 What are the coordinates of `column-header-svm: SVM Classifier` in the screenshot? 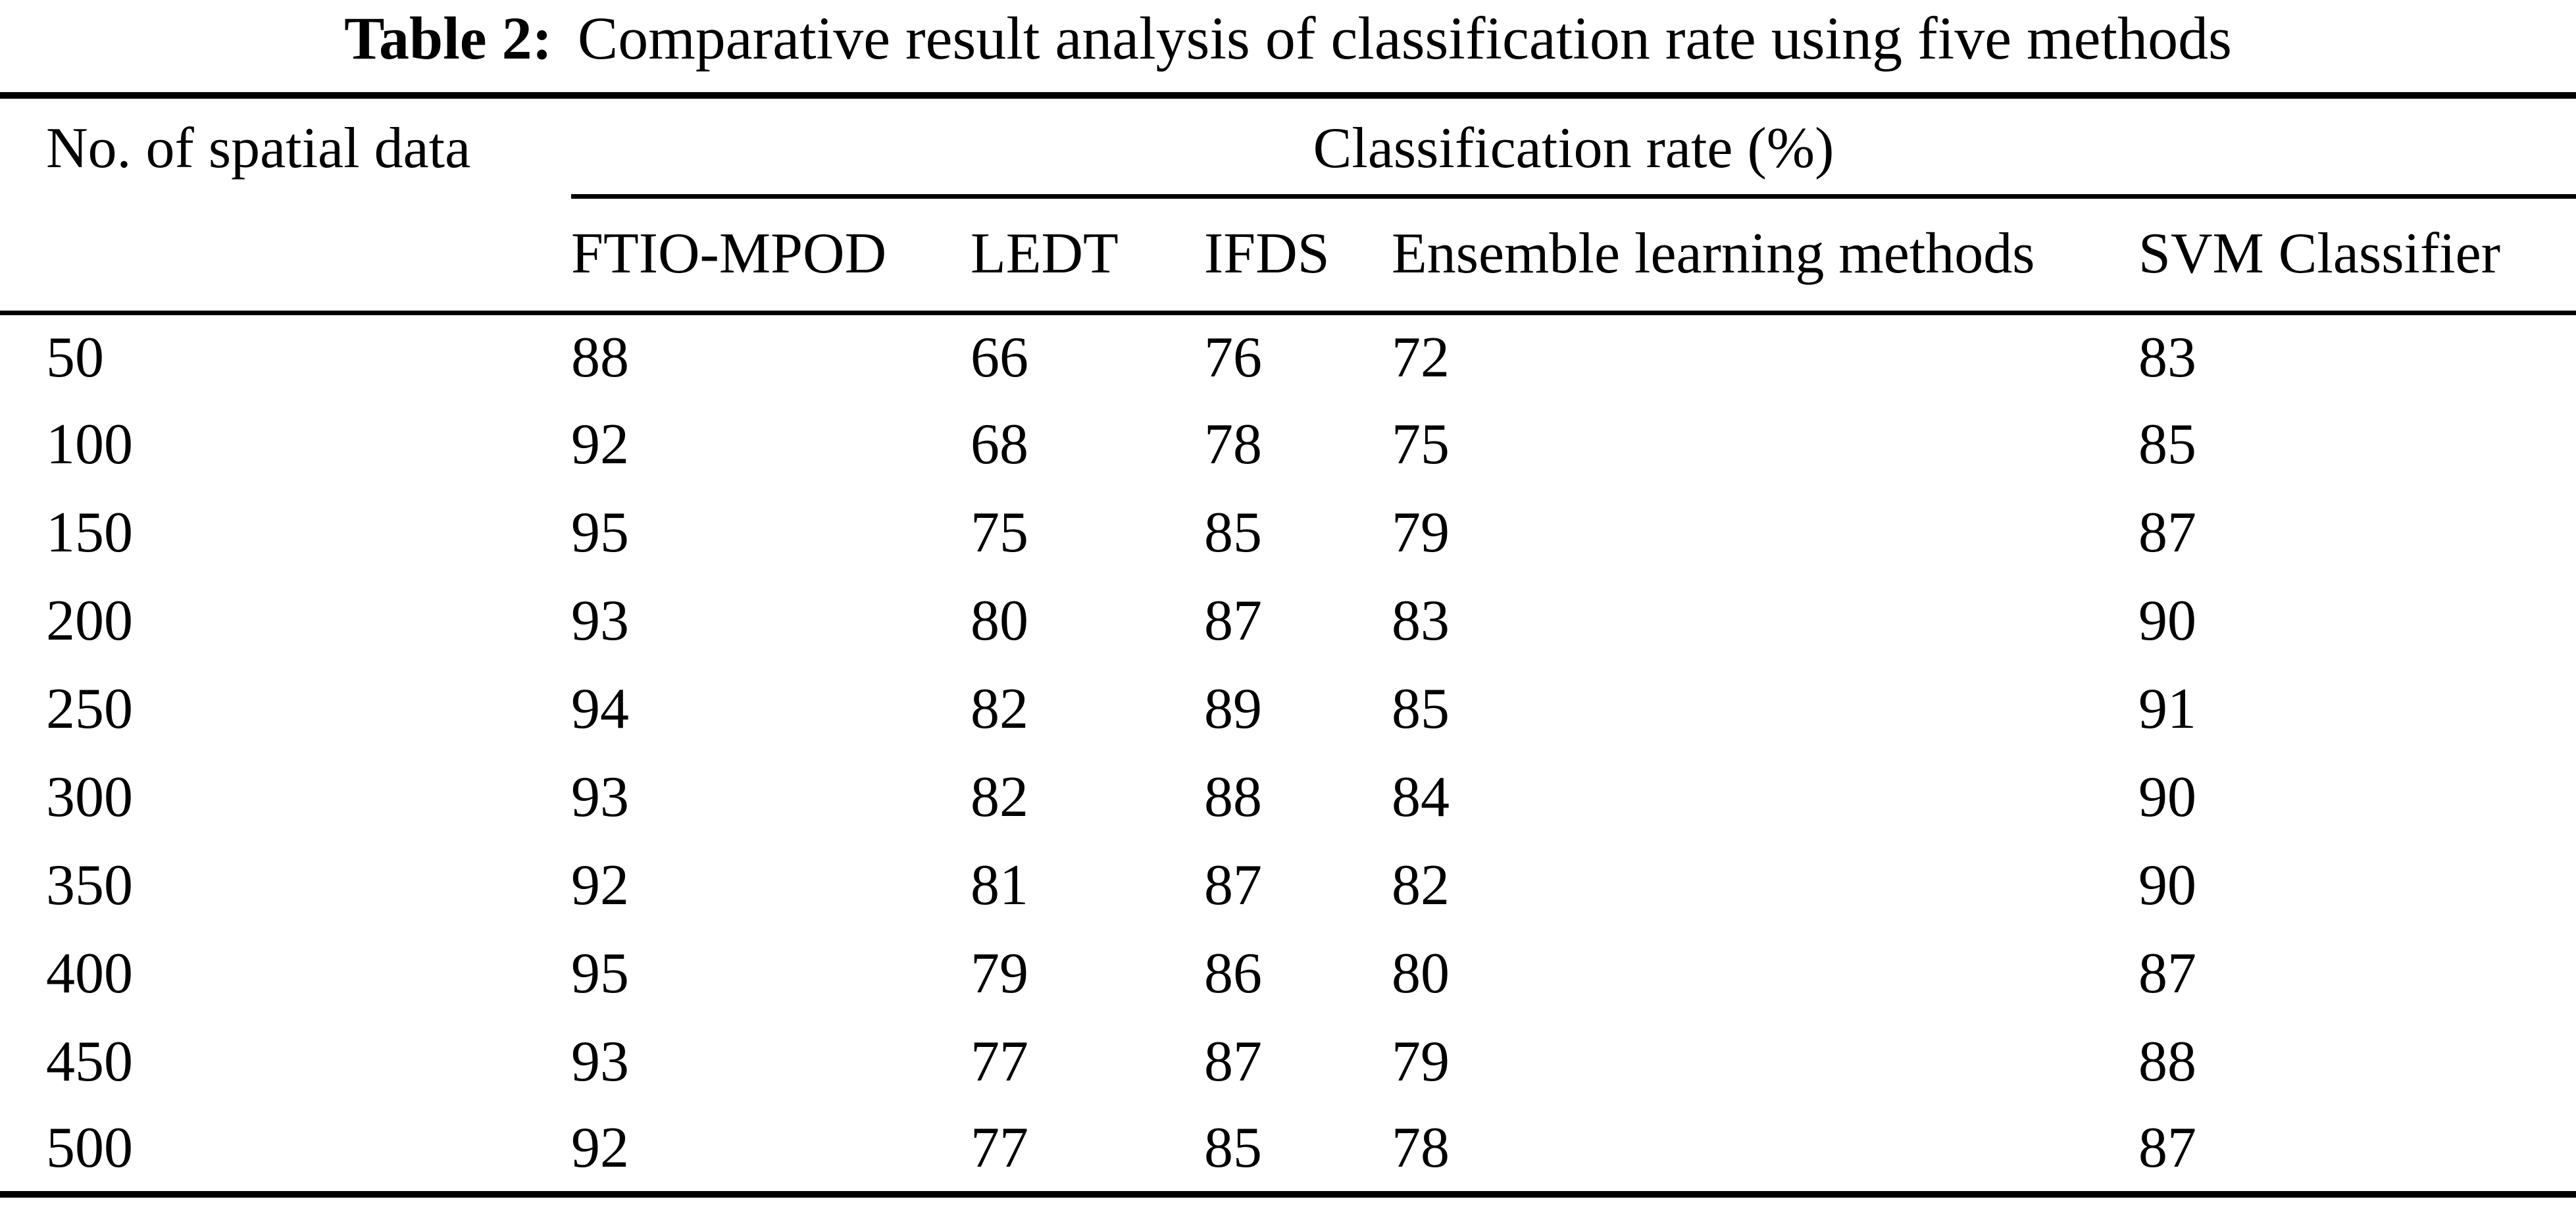 It's located at (2357, 255).